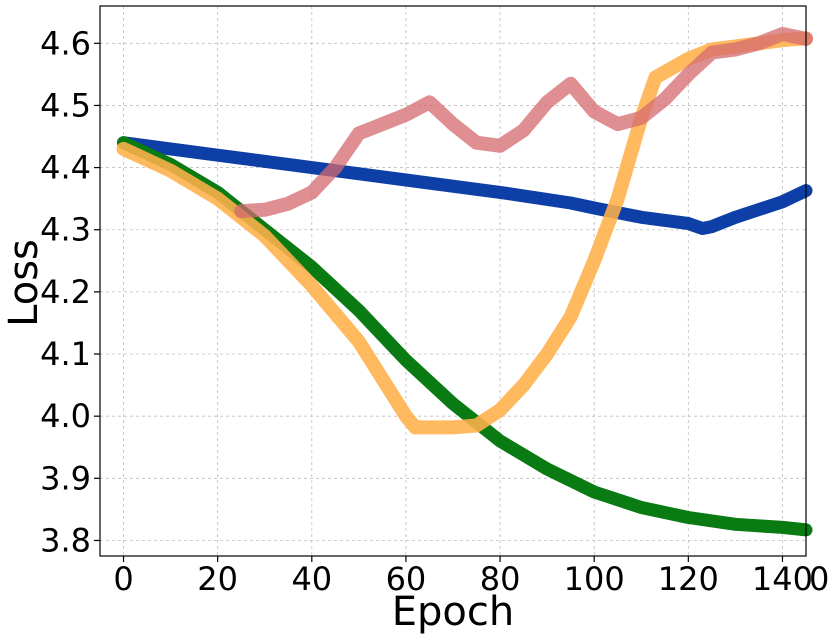 The width and height of the screenshot is (831, 637). Describe the element at coordinates (311, 579) in the screenshot. I see `x-tick-label: 40` at that location.